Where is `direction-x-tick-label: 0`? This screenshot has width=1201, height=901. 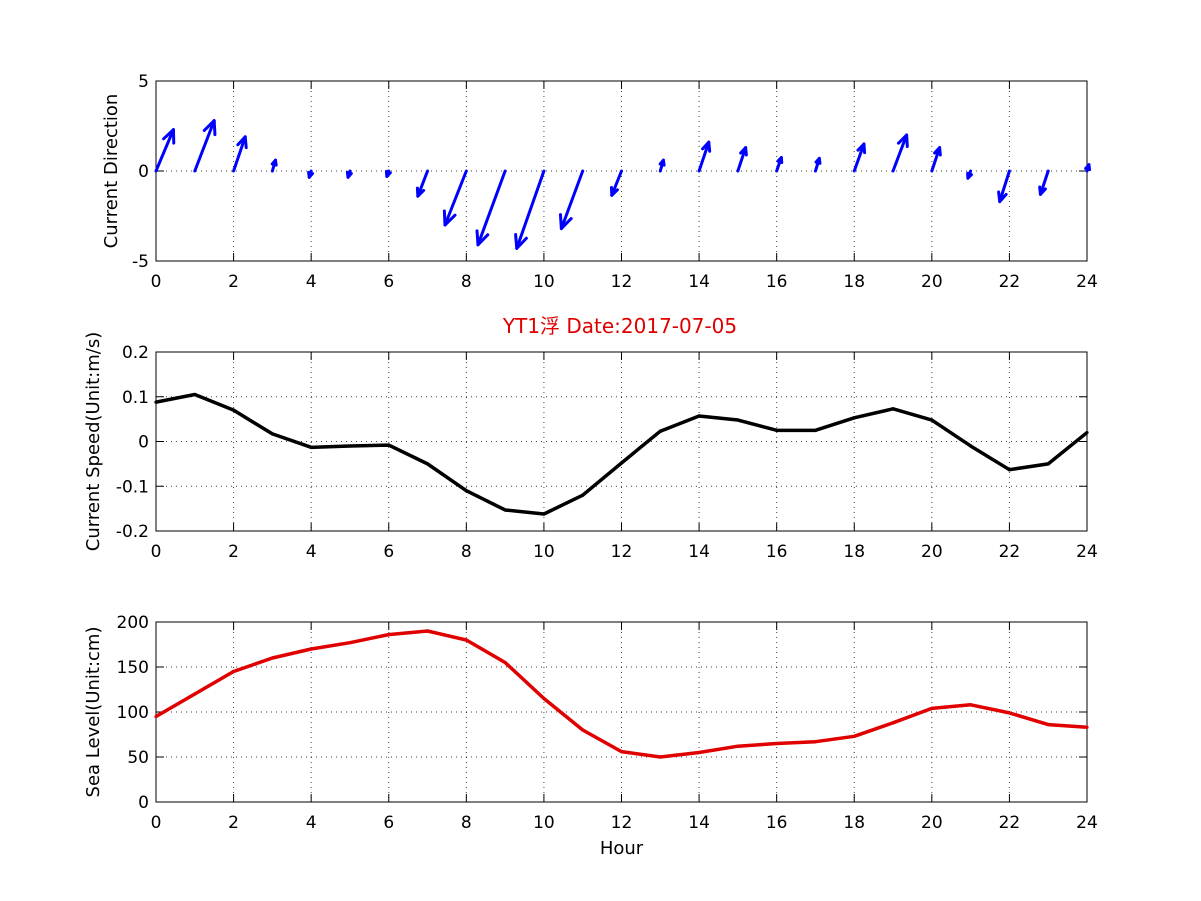
direction-x-tick-label: 0 is located at coordinates (156, 282).